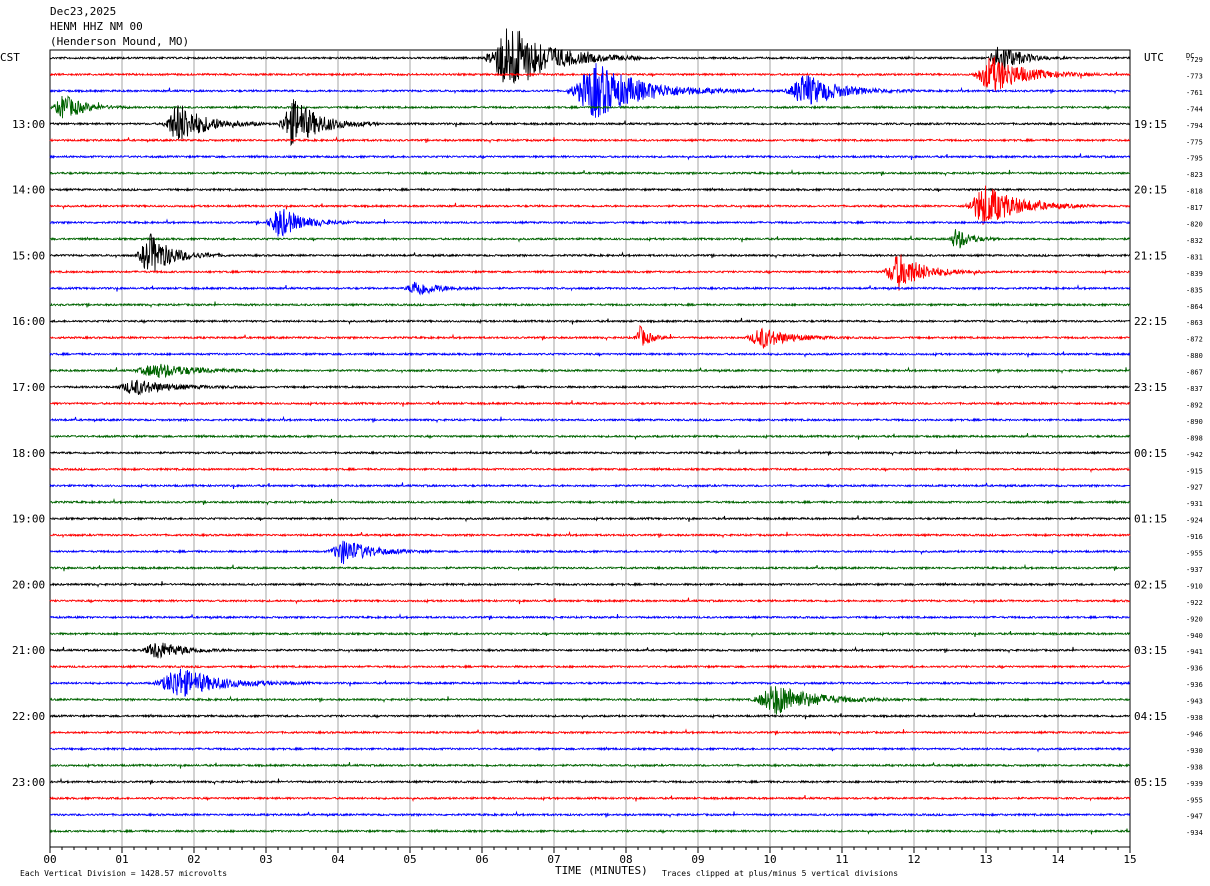 The image size is (1210, 886). I want to click on dc-offset-label: -835, so click(1194, 290).